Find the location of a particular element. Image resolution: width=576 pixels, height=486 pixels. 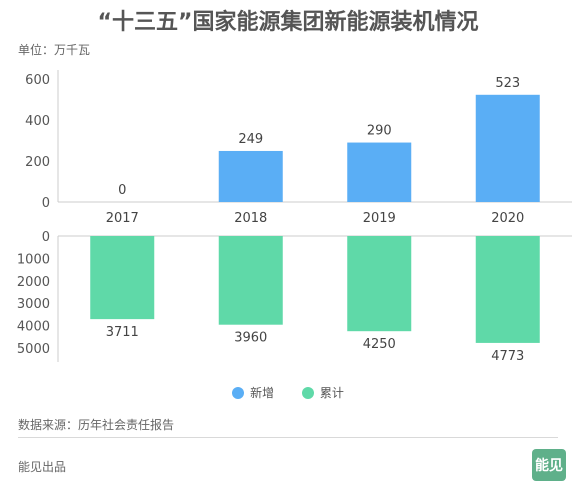

top-y-tick-label: 200 is located at coordinates (37, 162).